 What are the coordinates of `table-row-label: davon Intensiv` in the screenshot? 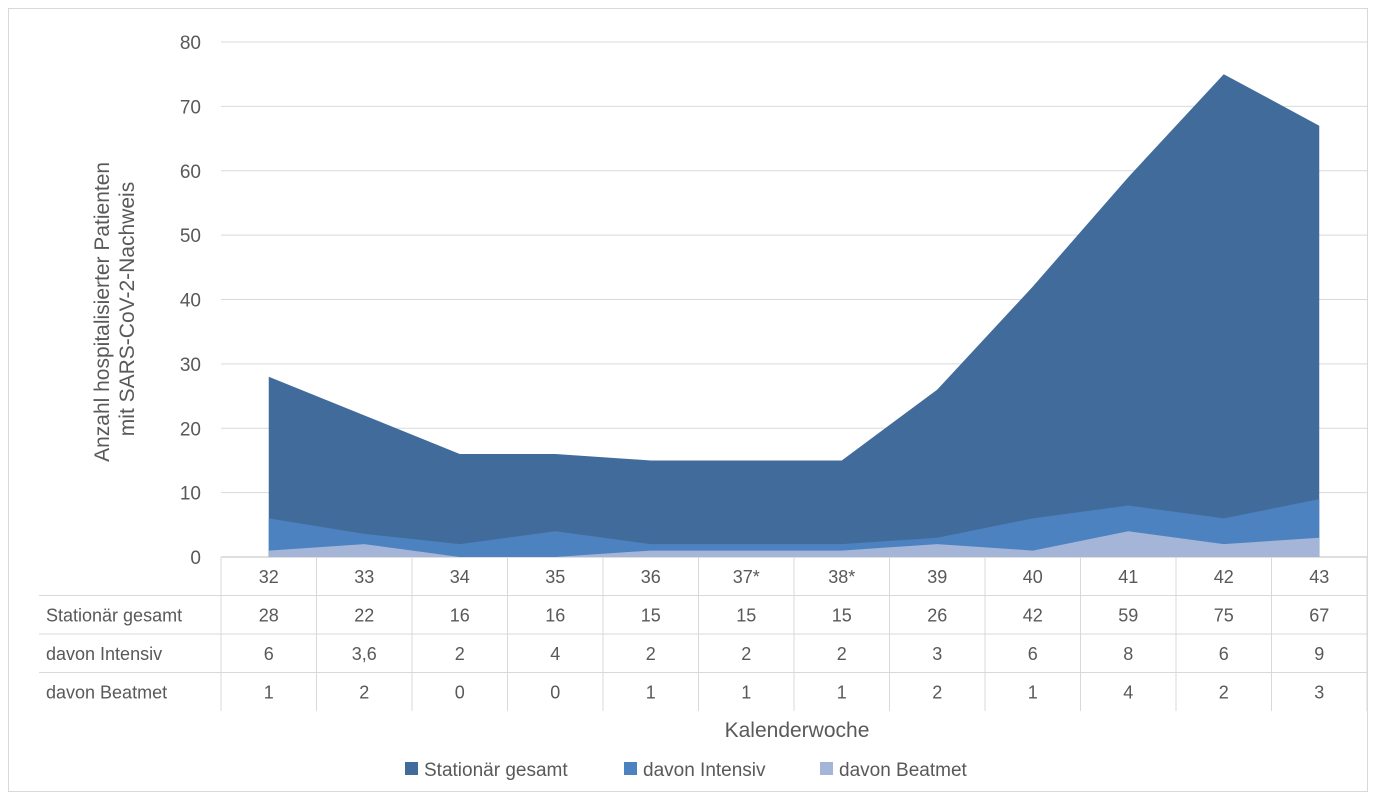 It's located at (104, 654).